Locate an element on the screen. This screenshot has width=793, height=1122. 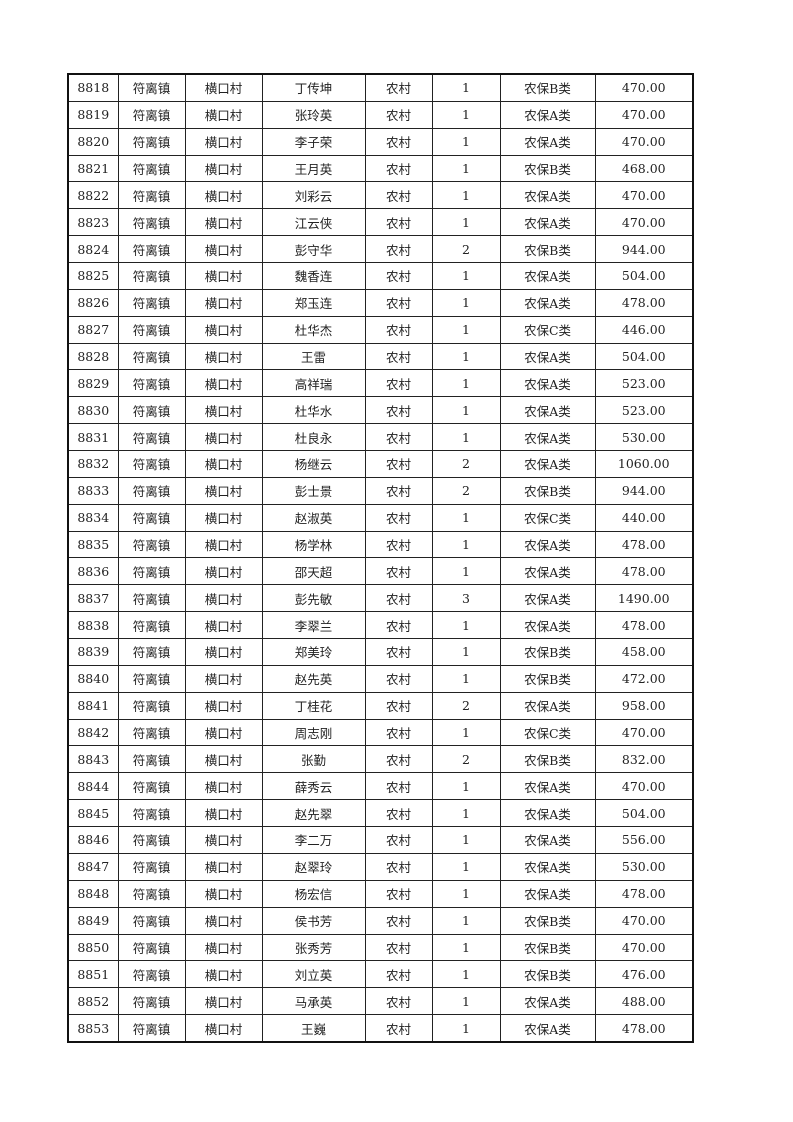
table-row: 8825 符离镇 横口村 魏香连 农村 1 农保A类 504.00 is located at coordinates (380, 276).